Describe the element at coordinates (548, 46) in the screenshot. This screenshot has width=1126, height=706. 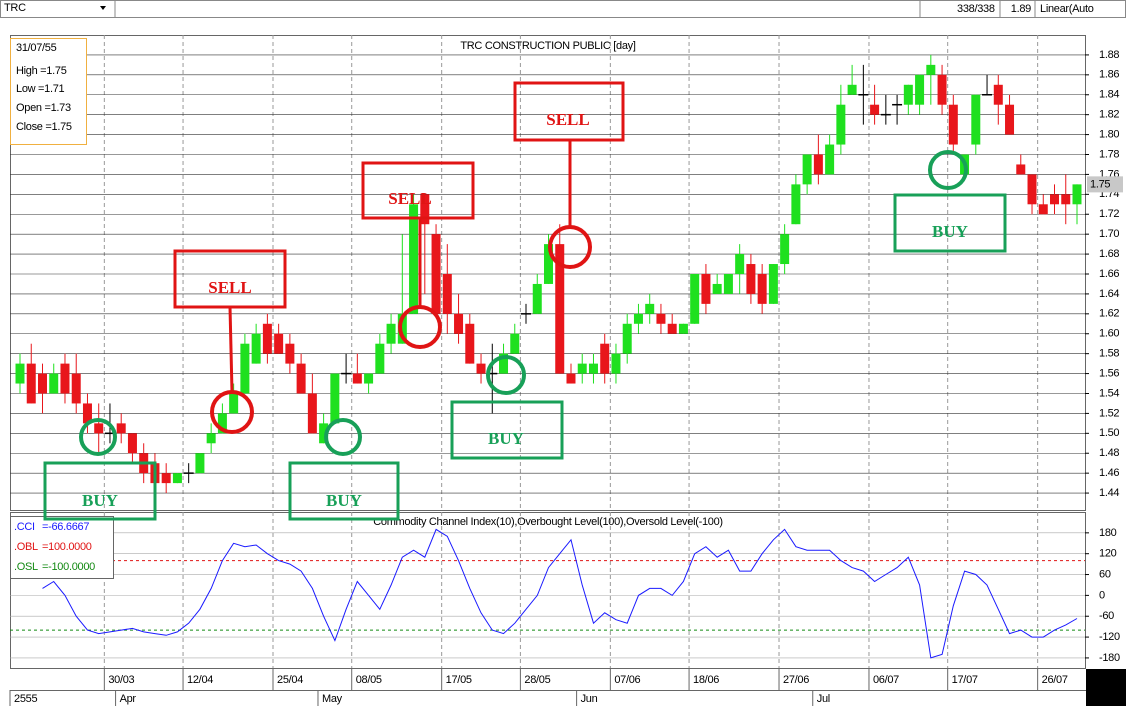
I see `chart-title: TRC CONSTRUCTION PUBLIC [day]` at that location.